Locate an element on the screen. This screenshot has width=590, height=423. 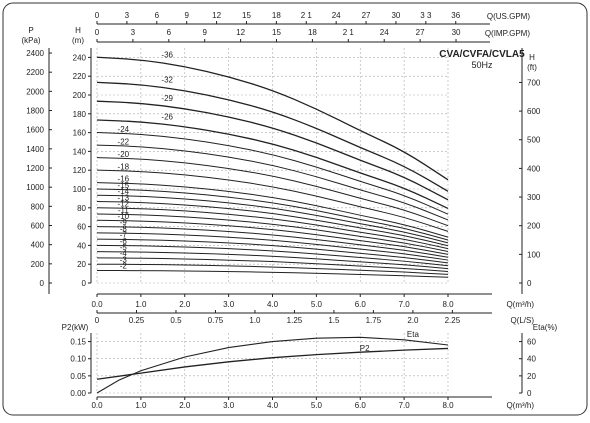
q-ls-tick-label: 2.0 is located at coordinates (413, 320).